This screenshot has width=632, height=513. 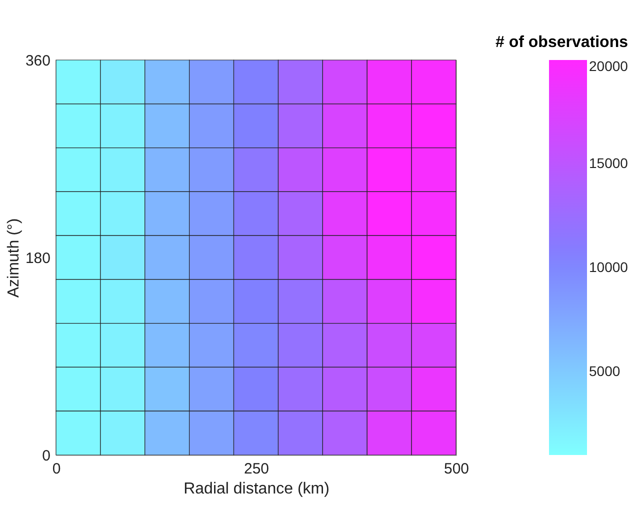 I want to click on color-bar-label: 5000, so click(x=604, y=370).